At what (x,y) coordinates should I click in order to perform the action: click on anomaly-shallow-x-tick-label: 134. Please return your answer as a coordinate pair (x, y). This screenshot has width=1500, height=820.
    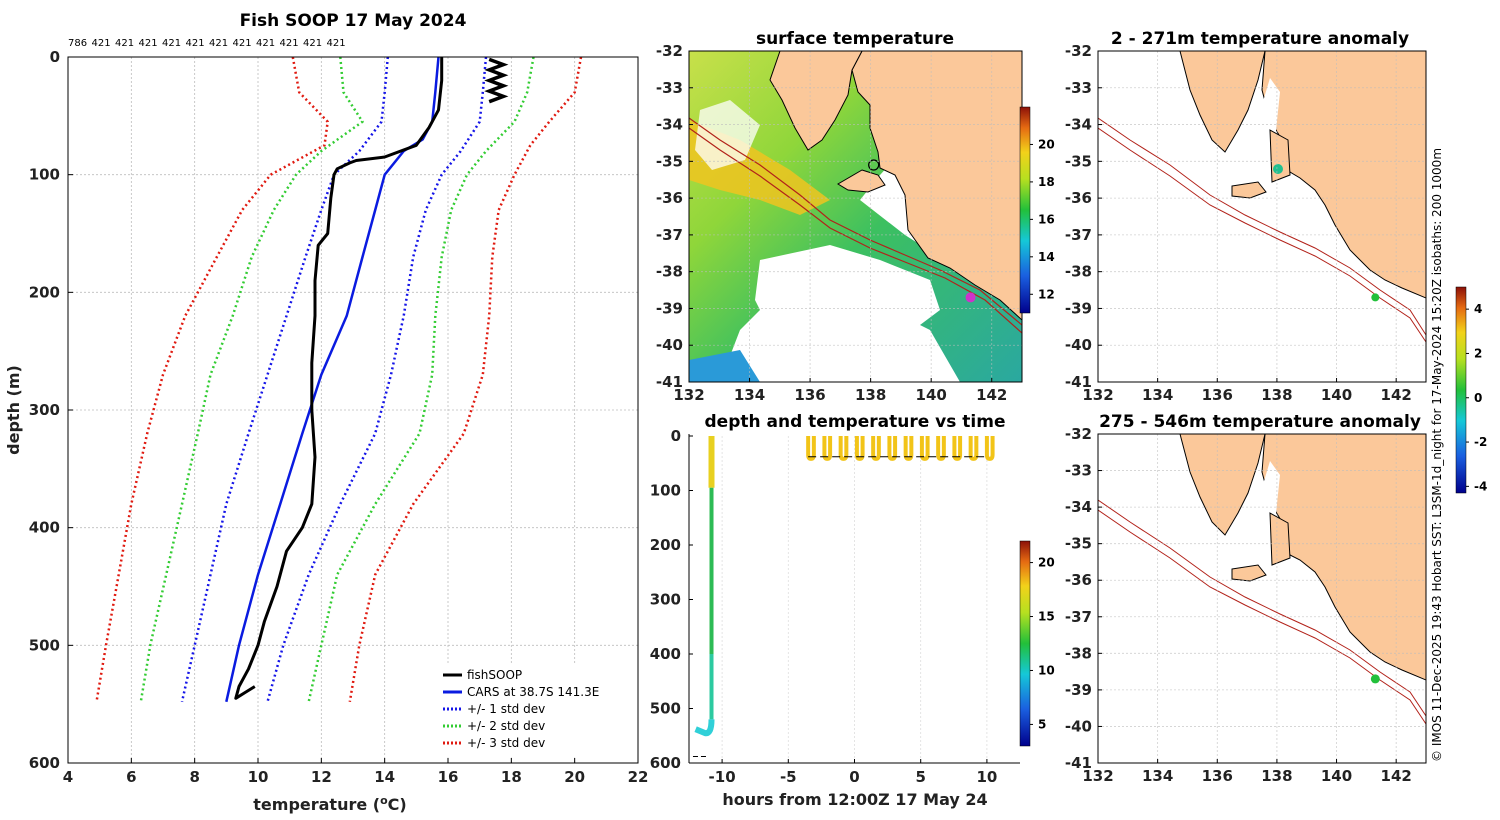
    Looking at the image, I should click on (1157, 395).